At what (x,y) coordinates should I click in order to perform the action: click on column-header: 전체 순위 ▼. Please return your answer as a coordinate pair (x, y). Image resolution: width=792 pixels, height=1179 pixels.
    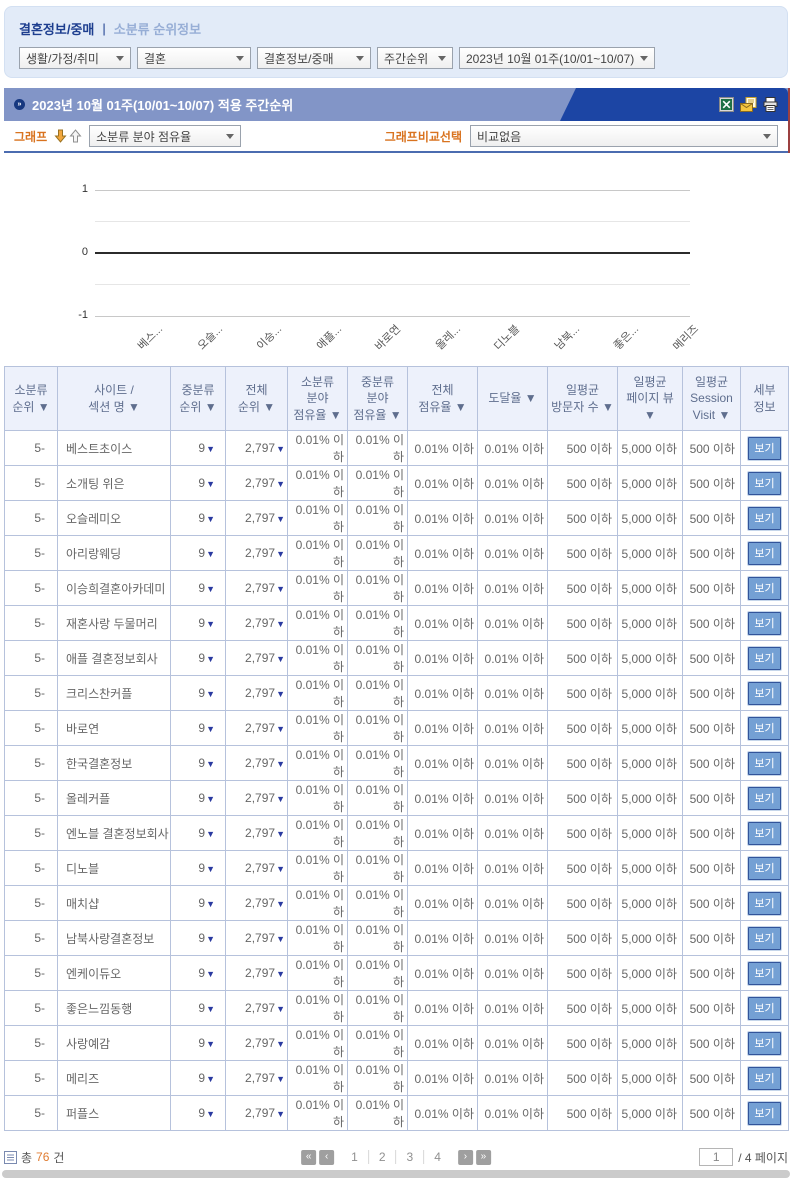
    Looking at the image, I should click on (256, 398).